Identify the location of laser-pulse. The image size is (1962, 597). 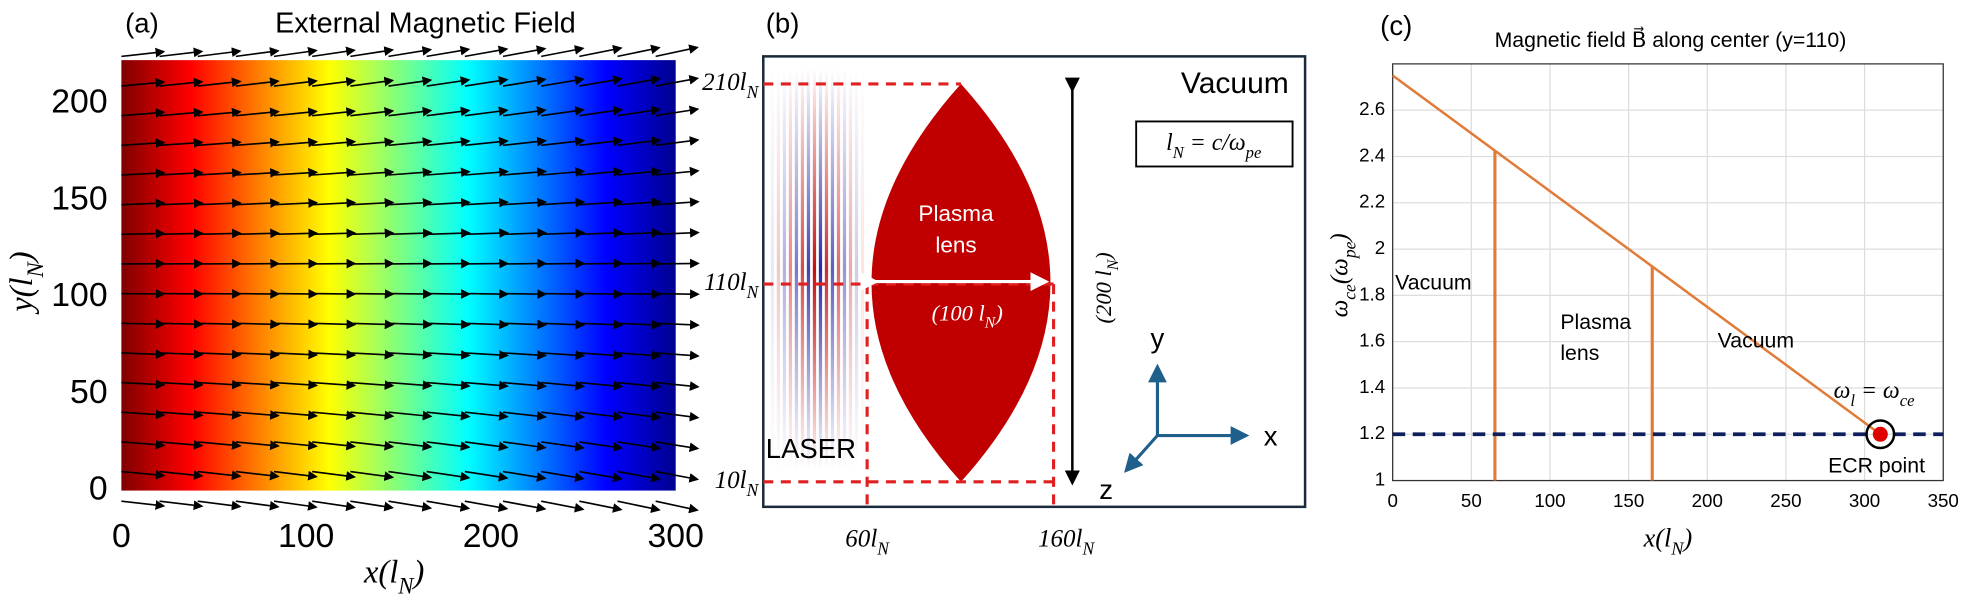
(817, 269).